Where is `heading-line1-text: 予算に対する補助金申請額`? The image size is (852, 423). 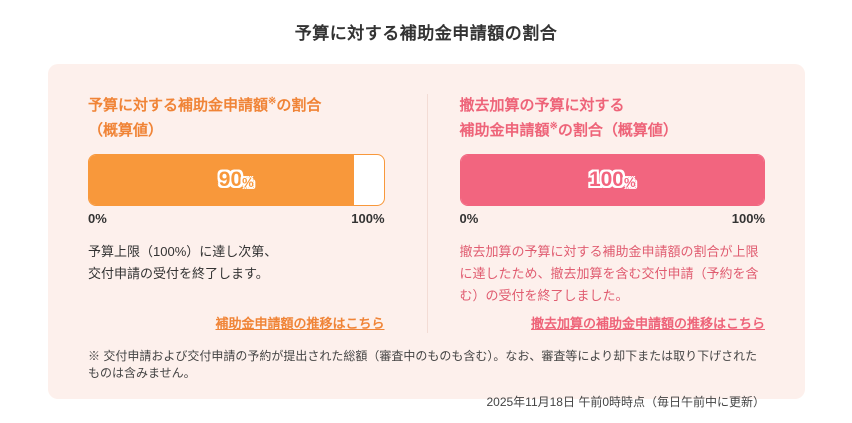 heading-line1-text: 予算に対する補助金申請額 is located at coordinates (178, 105).